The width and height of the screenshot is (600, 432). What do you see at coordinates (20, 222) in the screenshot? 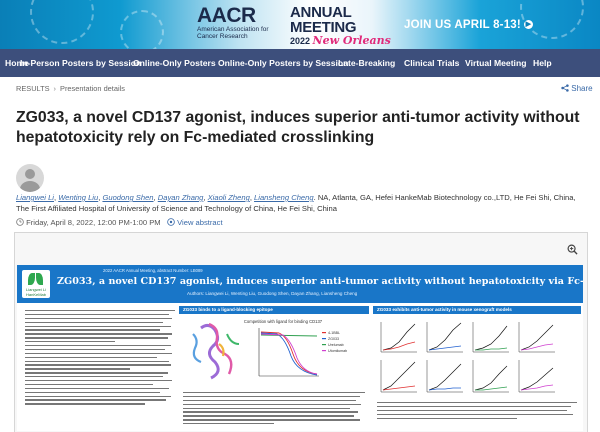
I see `clock-icon` at bounding box center [20, 222].